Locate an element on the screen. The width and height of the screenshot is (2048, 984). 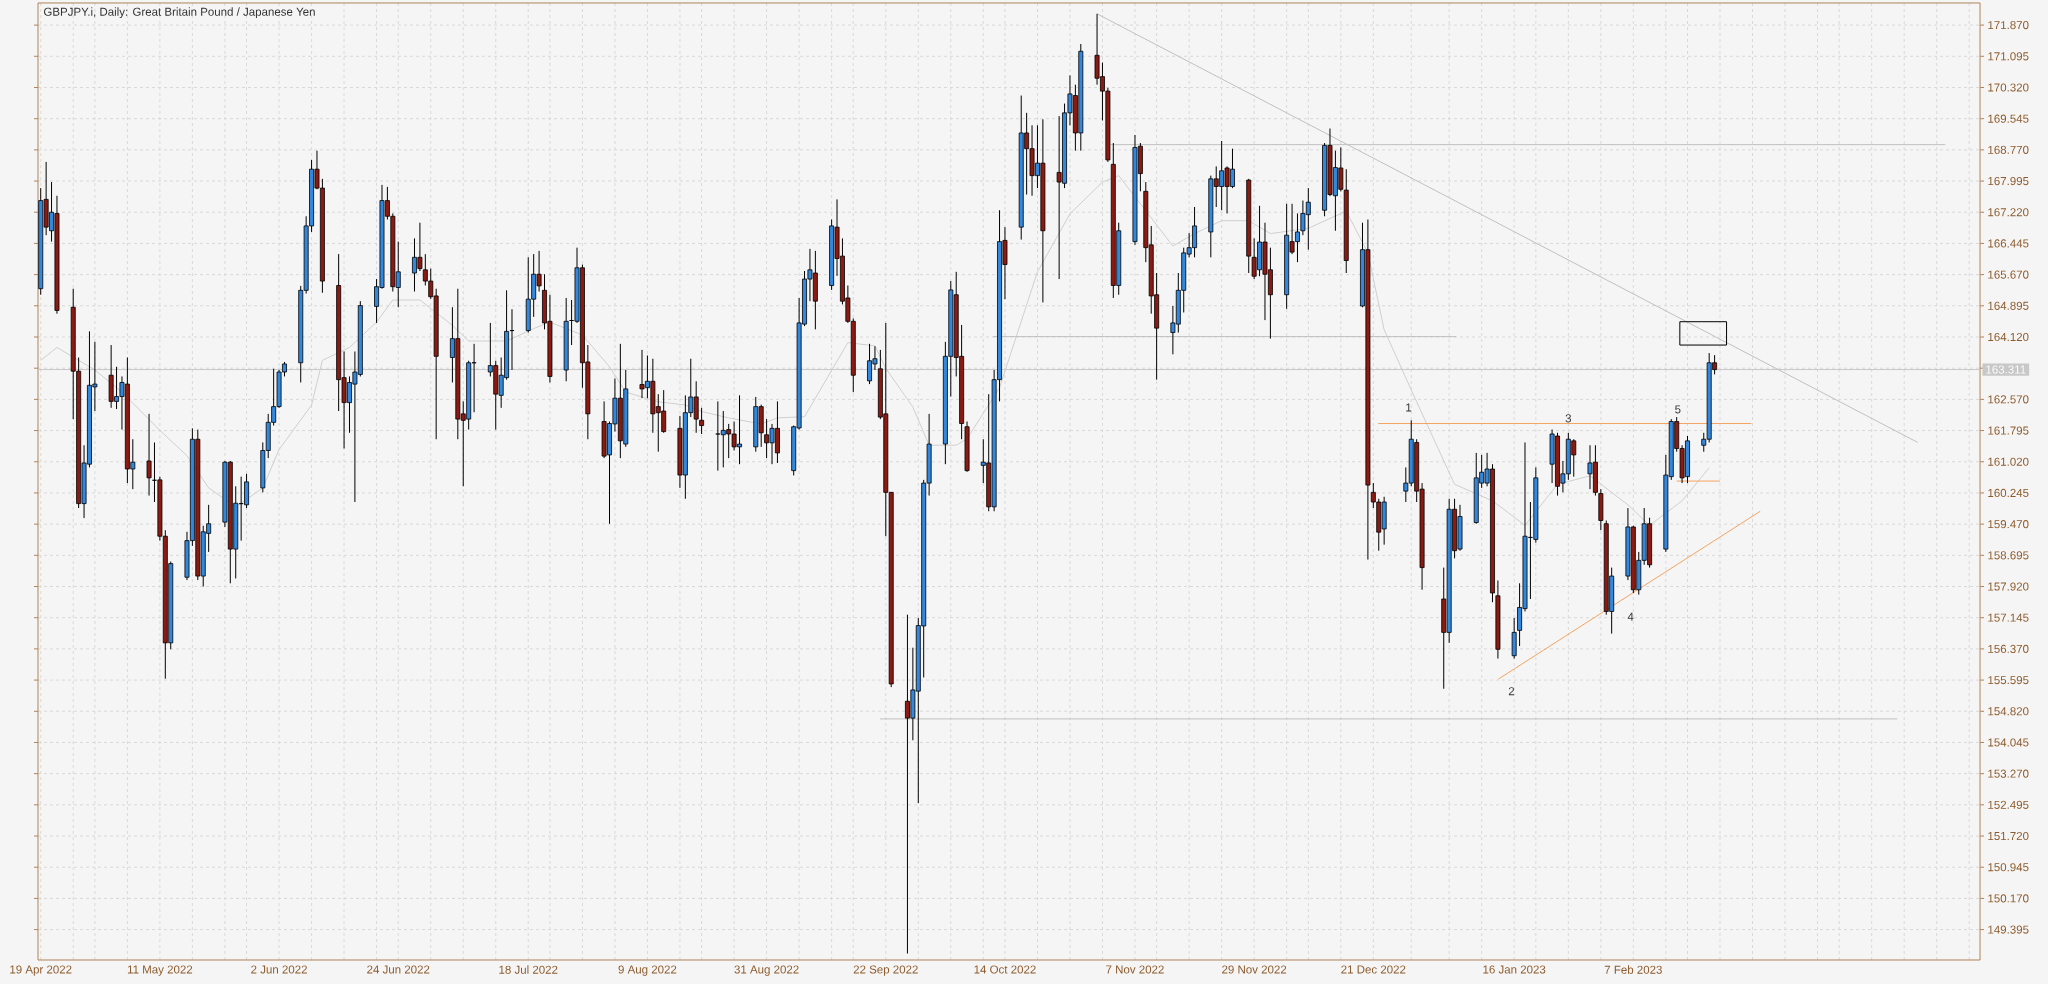
x-tick-label: 24 Jun 2022 is located at coordinates (398, 969).